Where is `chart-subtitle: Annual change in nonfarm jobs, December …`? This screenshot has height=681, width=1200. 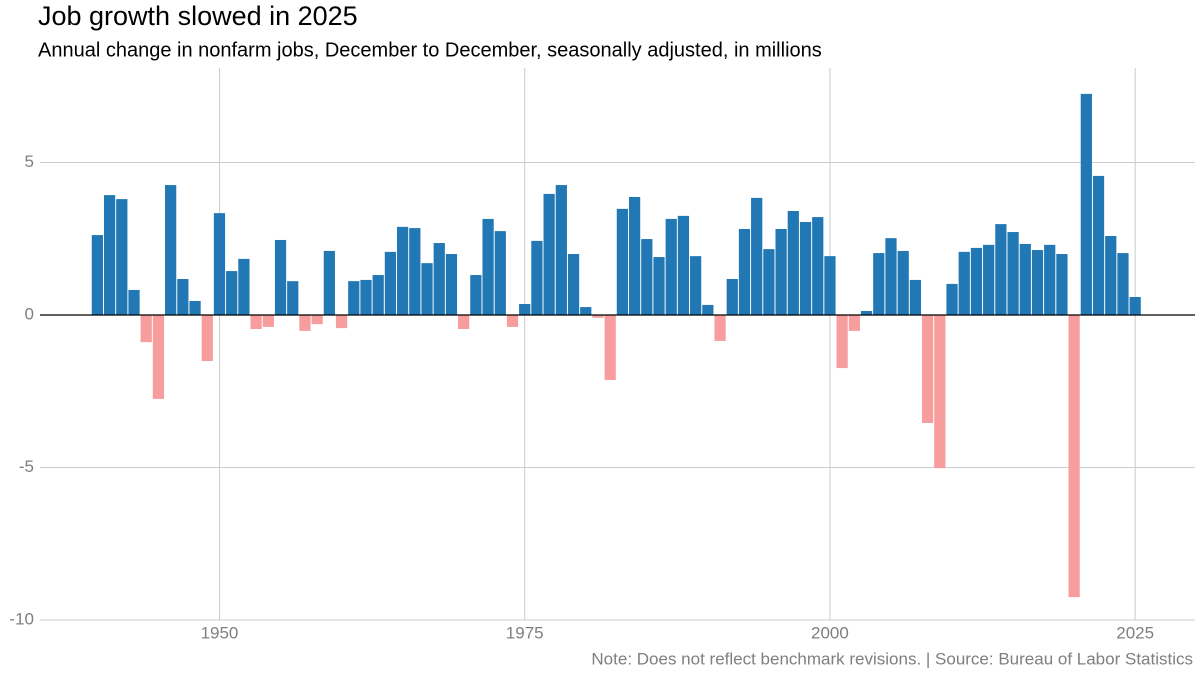
chart-subtitle: Annual change in nonfarm jobs, December … is located at coordinates (430, 50).